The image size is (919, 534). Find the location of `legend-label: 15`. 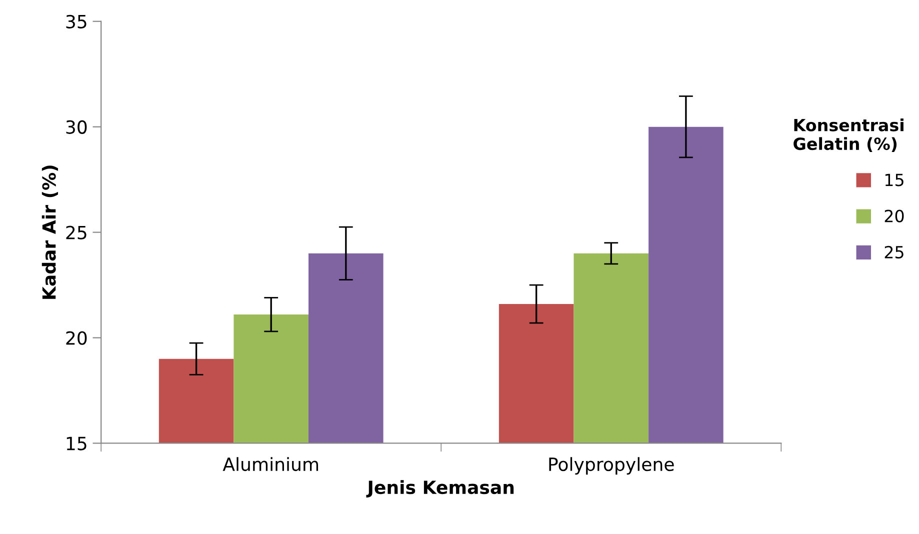

legend-label: 15 is located at coordinates (894, 180).